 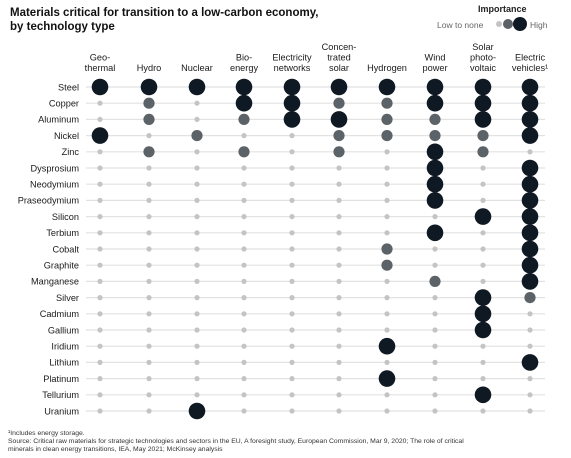 What do you see at coordinates (64, 104) in the screenshot?
I see `row-label: Copper` at bounding box center [64, 104].